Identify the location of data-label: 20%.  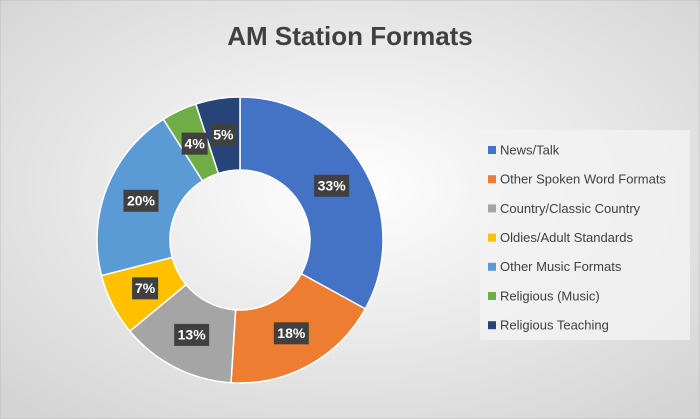
(141, 200).